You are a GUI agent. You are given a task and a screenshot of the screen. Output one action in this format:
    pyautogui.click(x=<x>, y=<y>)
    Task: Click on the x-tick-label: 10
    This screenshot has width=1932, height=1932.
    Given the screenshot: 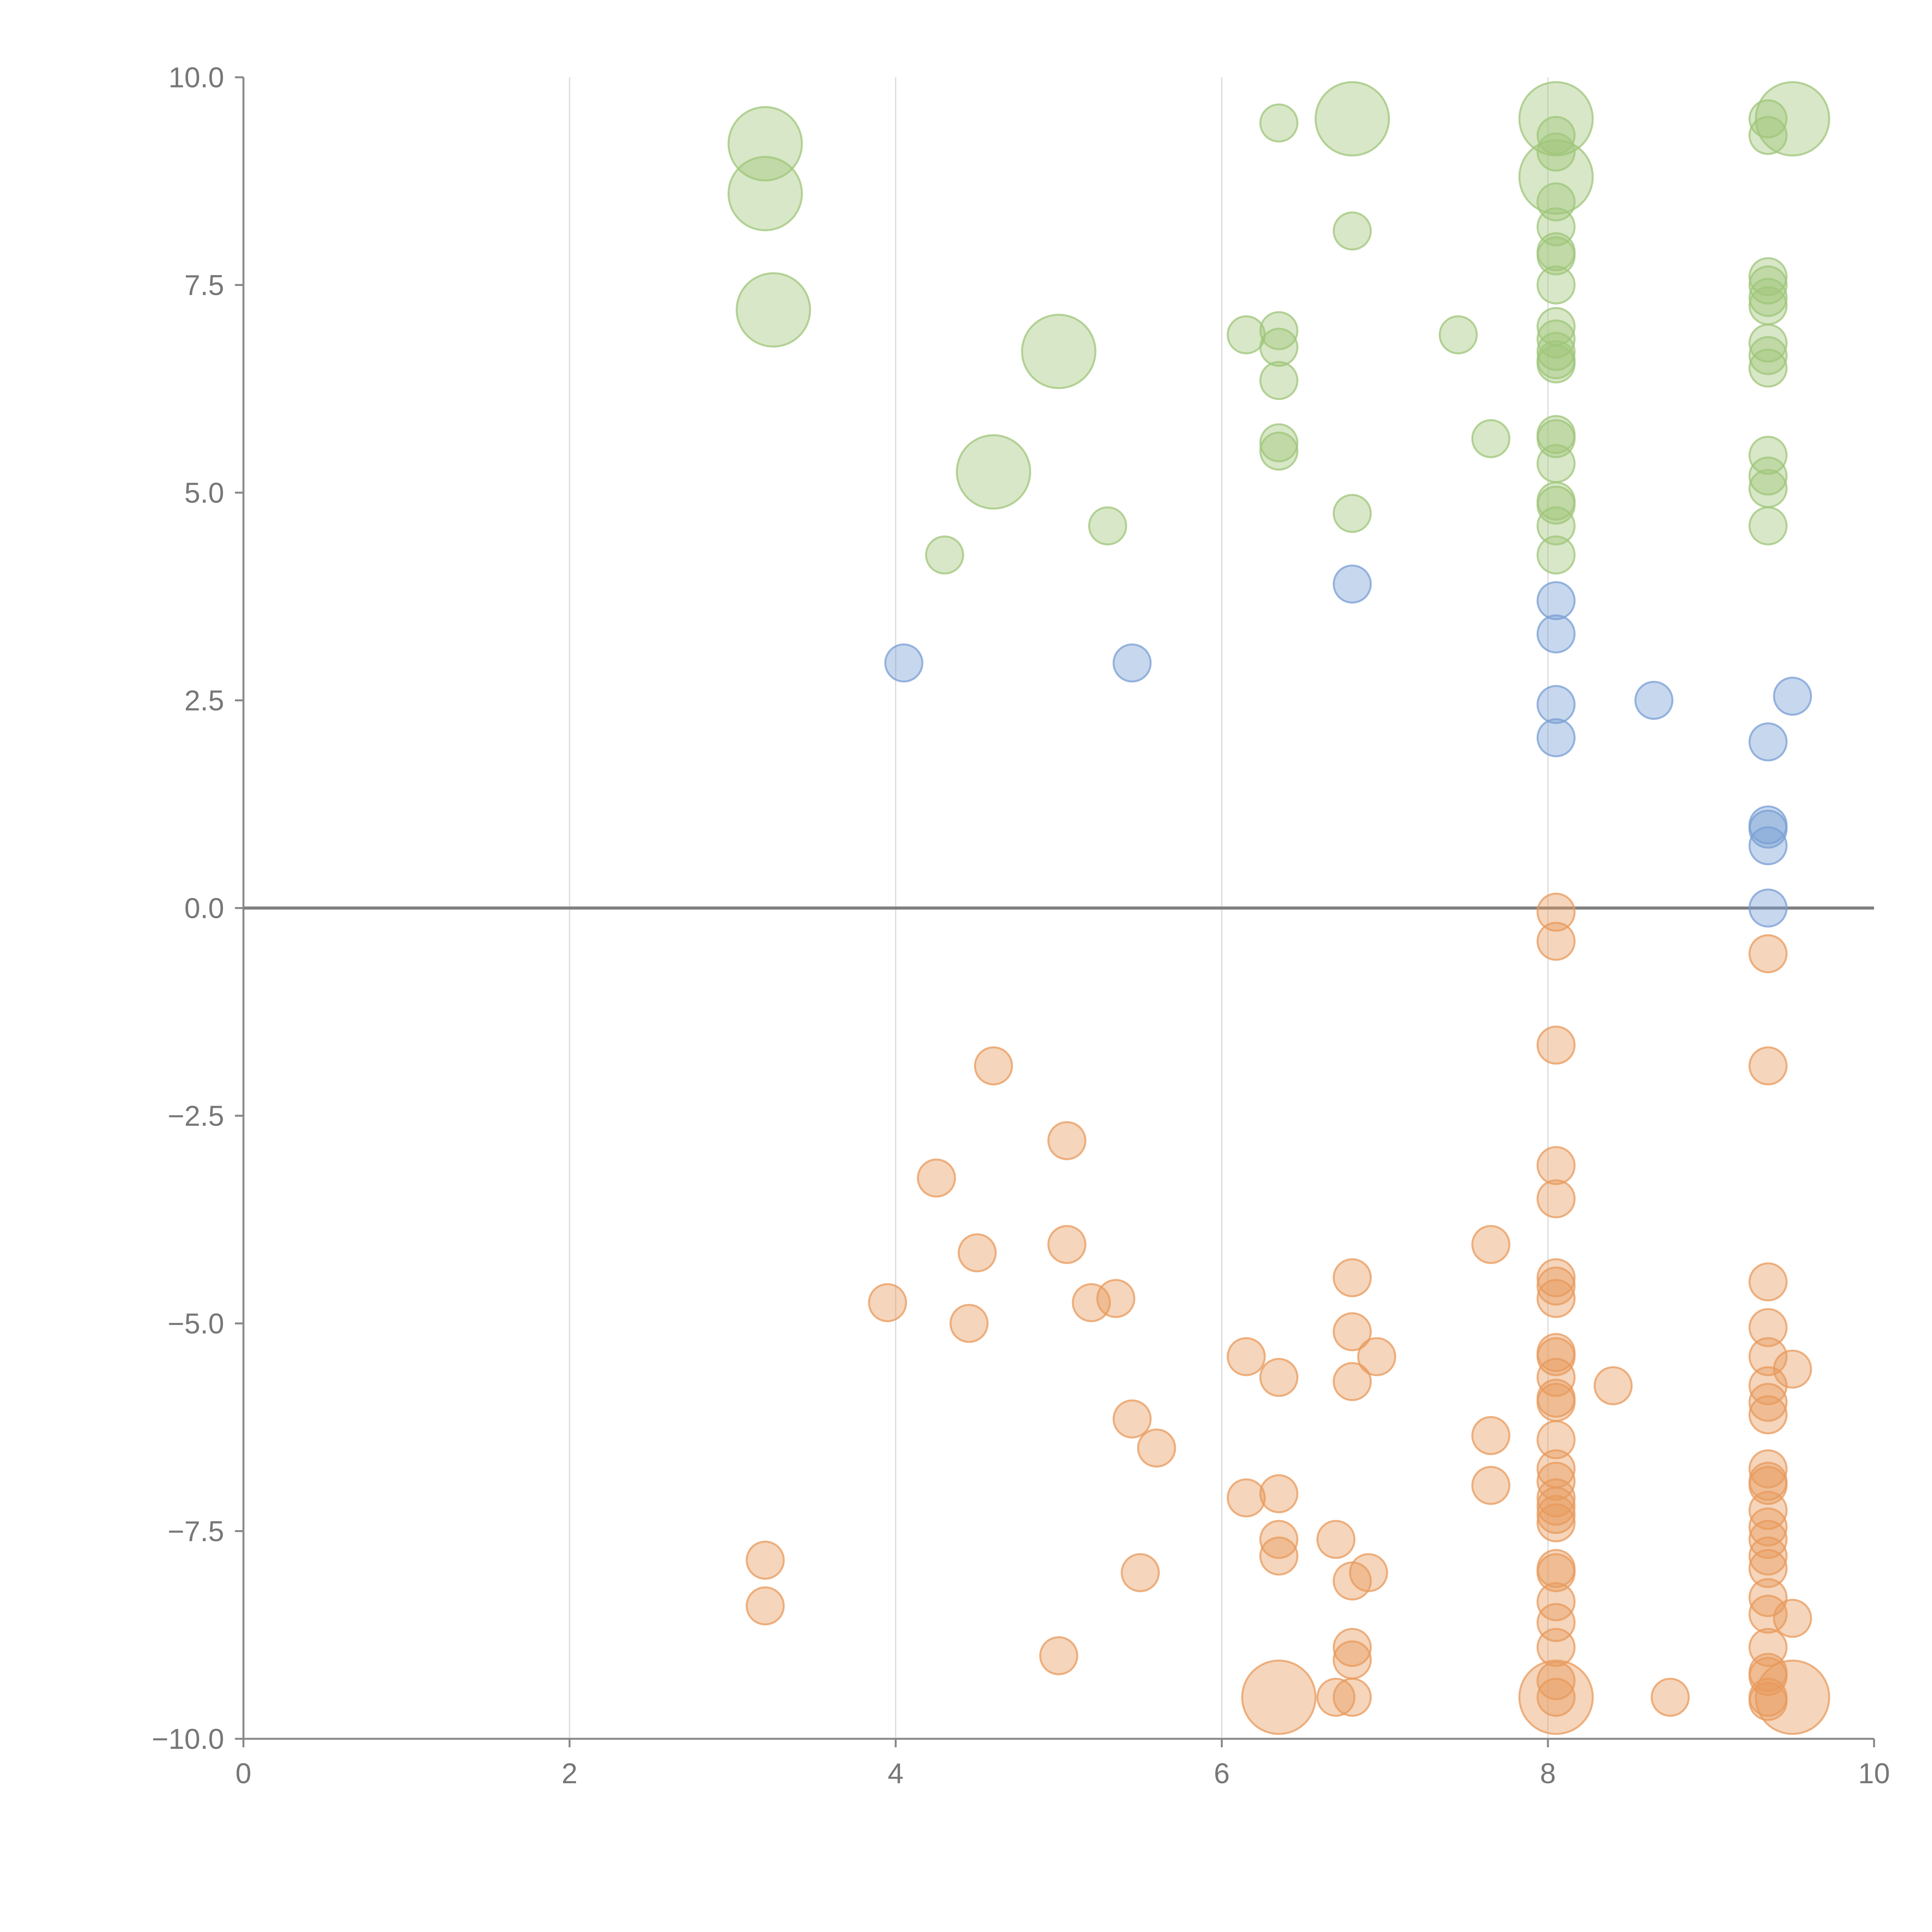 What is the action you would take?
    pyautogui.click(x=1874, y=1773)
    